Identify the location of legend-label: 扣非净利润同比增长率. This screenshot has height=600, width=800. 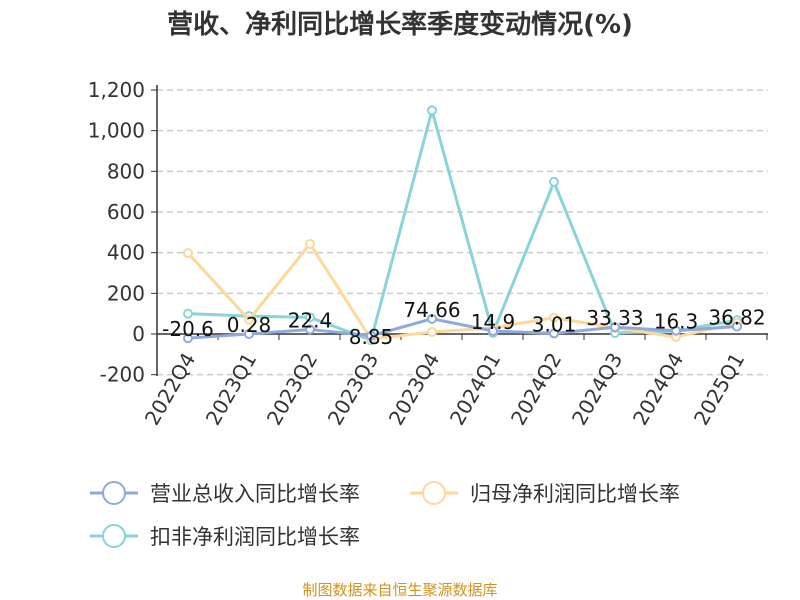
(255, 537).